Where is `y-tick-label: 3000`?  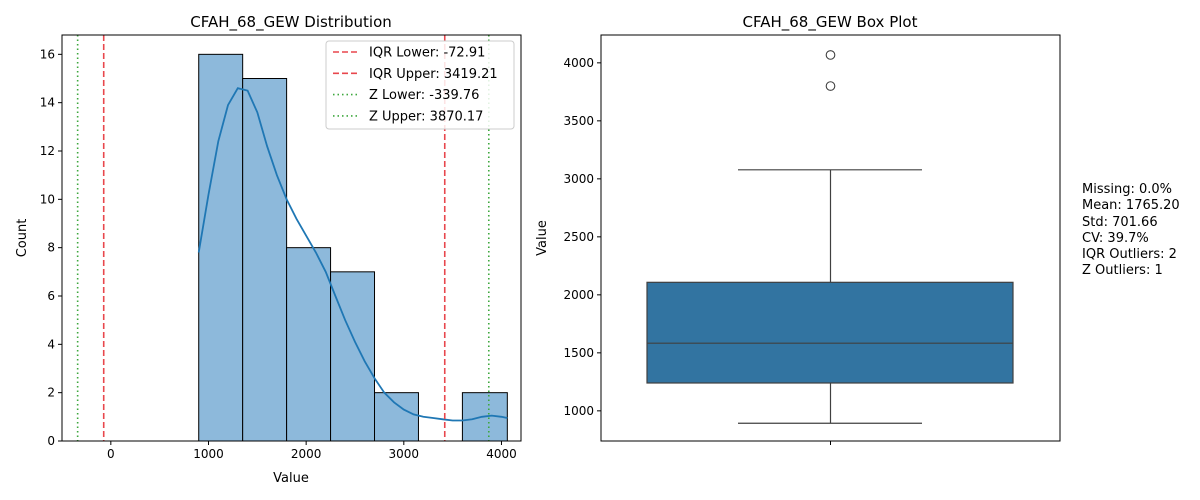
y-tick-label: 3000 is located at coordinates (578, 179).